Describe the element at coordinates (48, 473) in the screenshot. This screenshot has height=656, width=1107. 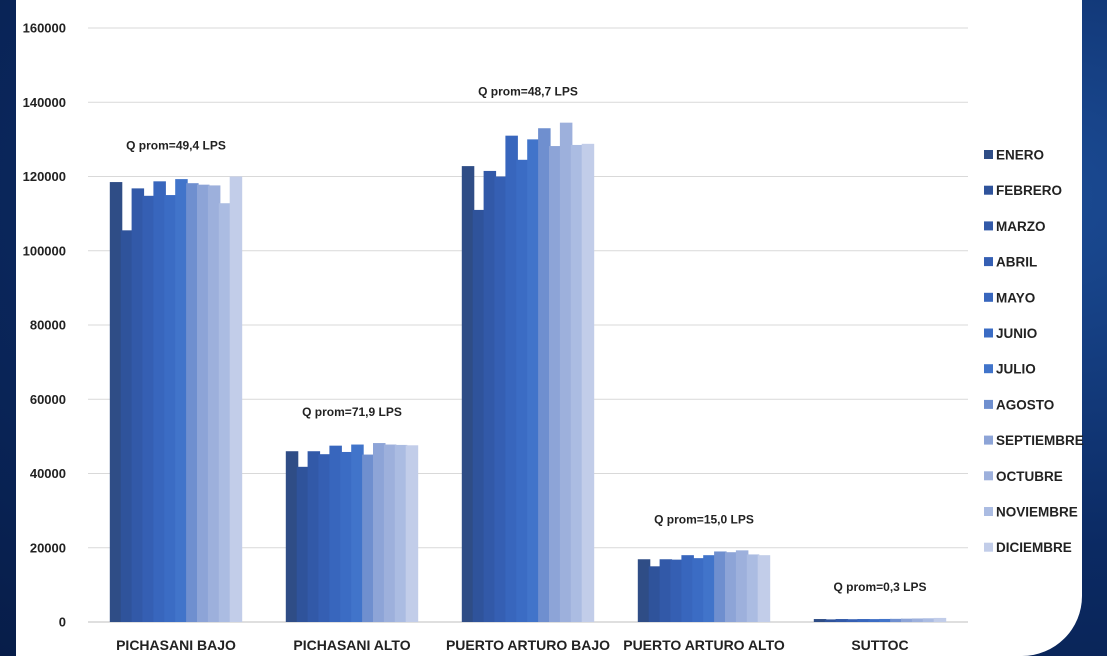
I see `y-tick-label: 40000` at that location.